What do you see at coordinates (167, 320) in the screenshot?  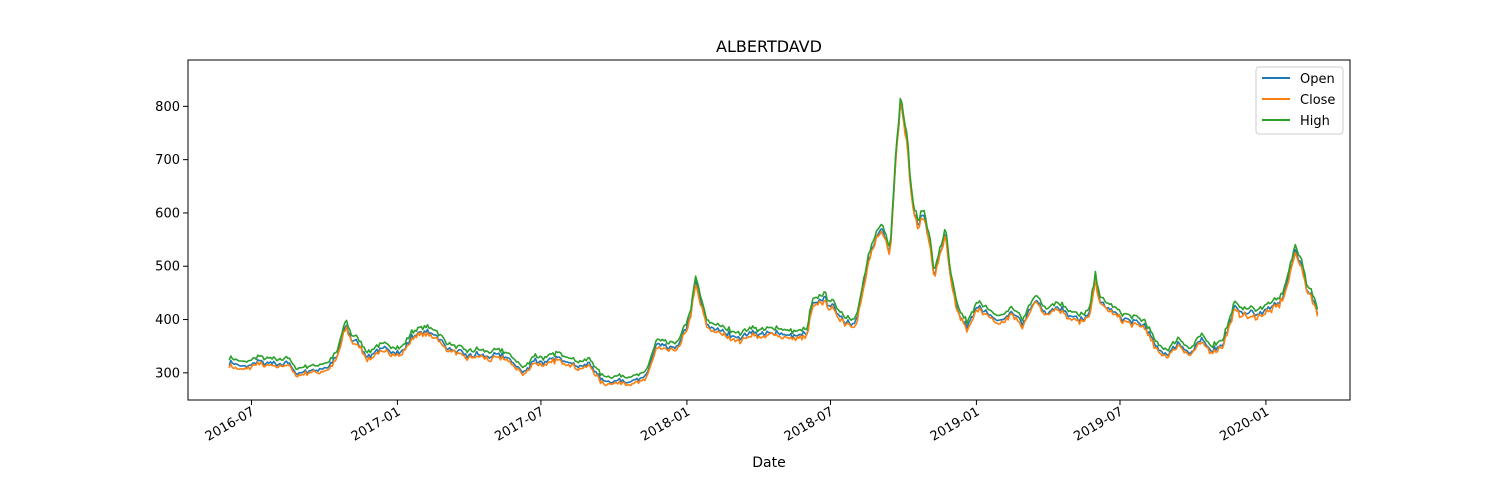 I see `y-tick-label: 400` at bounding box center [167, 320].